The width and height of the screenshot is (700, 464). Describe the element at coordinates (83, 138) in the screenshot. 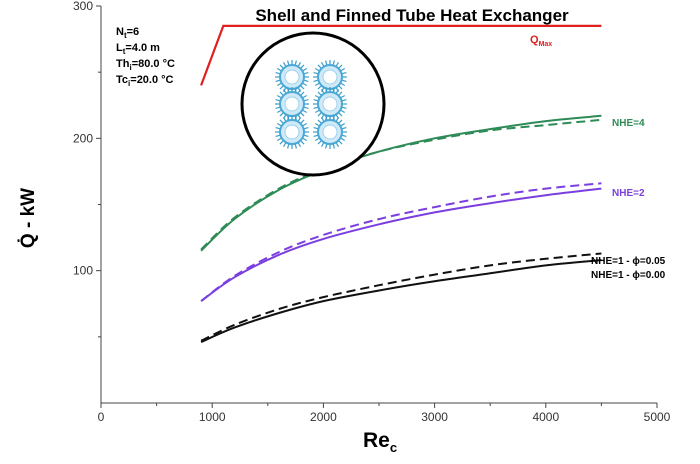

I see `y-tick-label: 200` at that location.